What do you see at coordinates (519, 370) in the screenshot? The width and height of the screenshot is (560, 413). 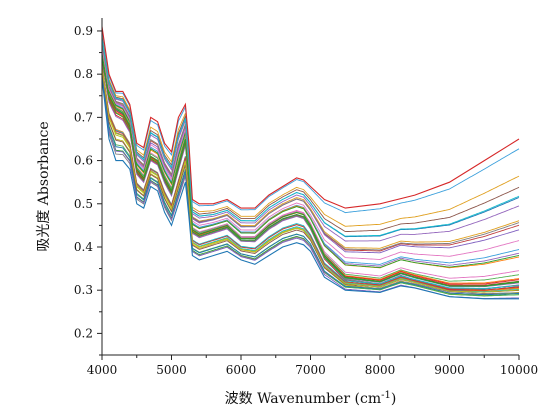 I see `x-tick-label: 10000` at bounding box center [519, 370].